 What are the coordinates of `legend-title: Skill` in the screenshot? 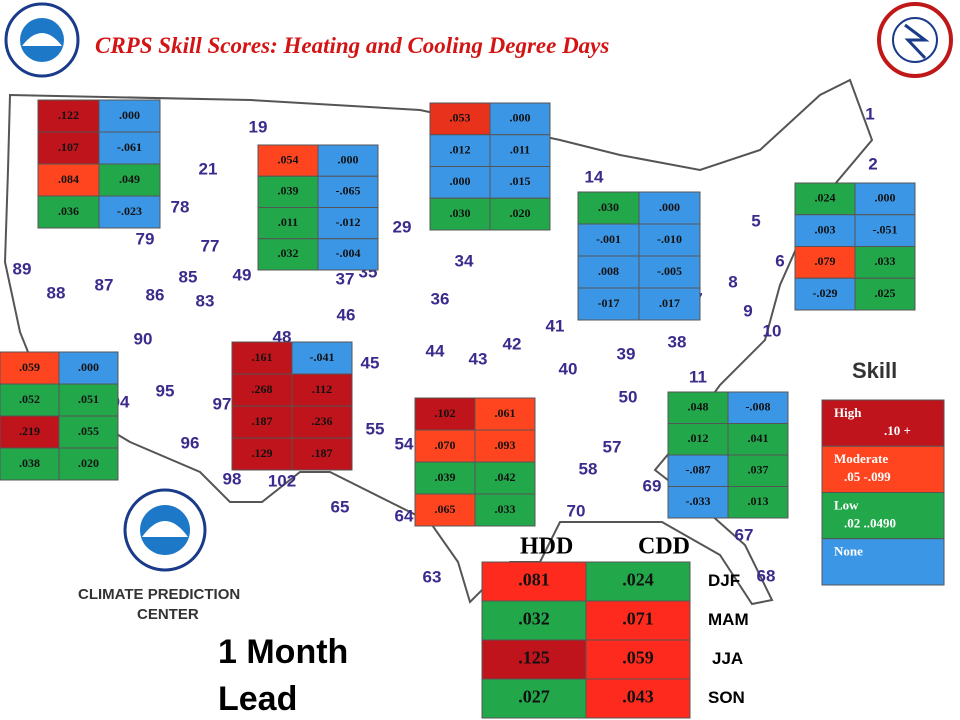 It's located at (874, 370).